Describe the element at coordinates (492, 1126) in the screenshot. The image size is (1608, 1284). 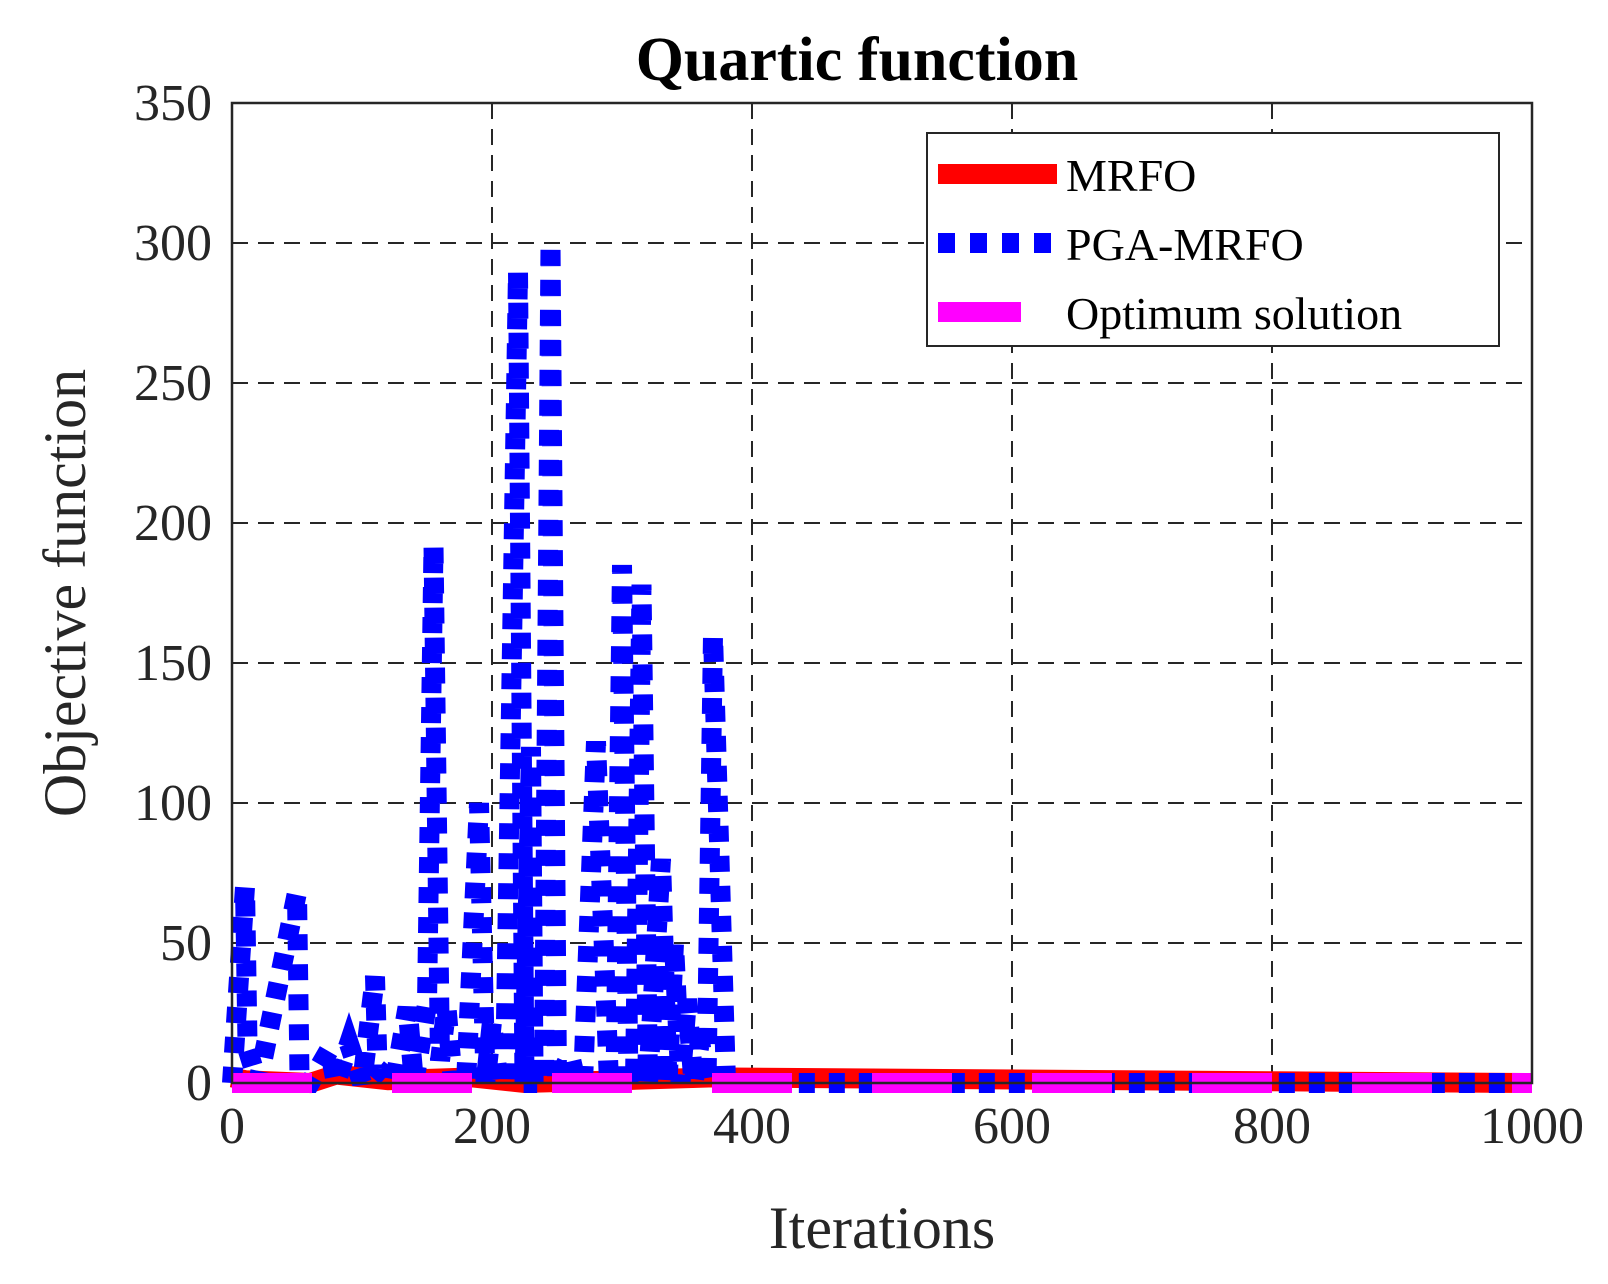
I see `x-tick-label: 200` at that location.